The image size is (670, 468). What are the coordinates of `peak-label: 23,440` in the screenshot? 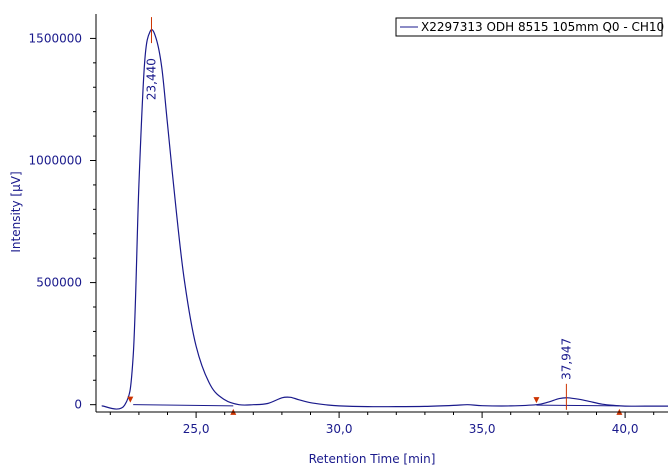 It's located at (151, 79).